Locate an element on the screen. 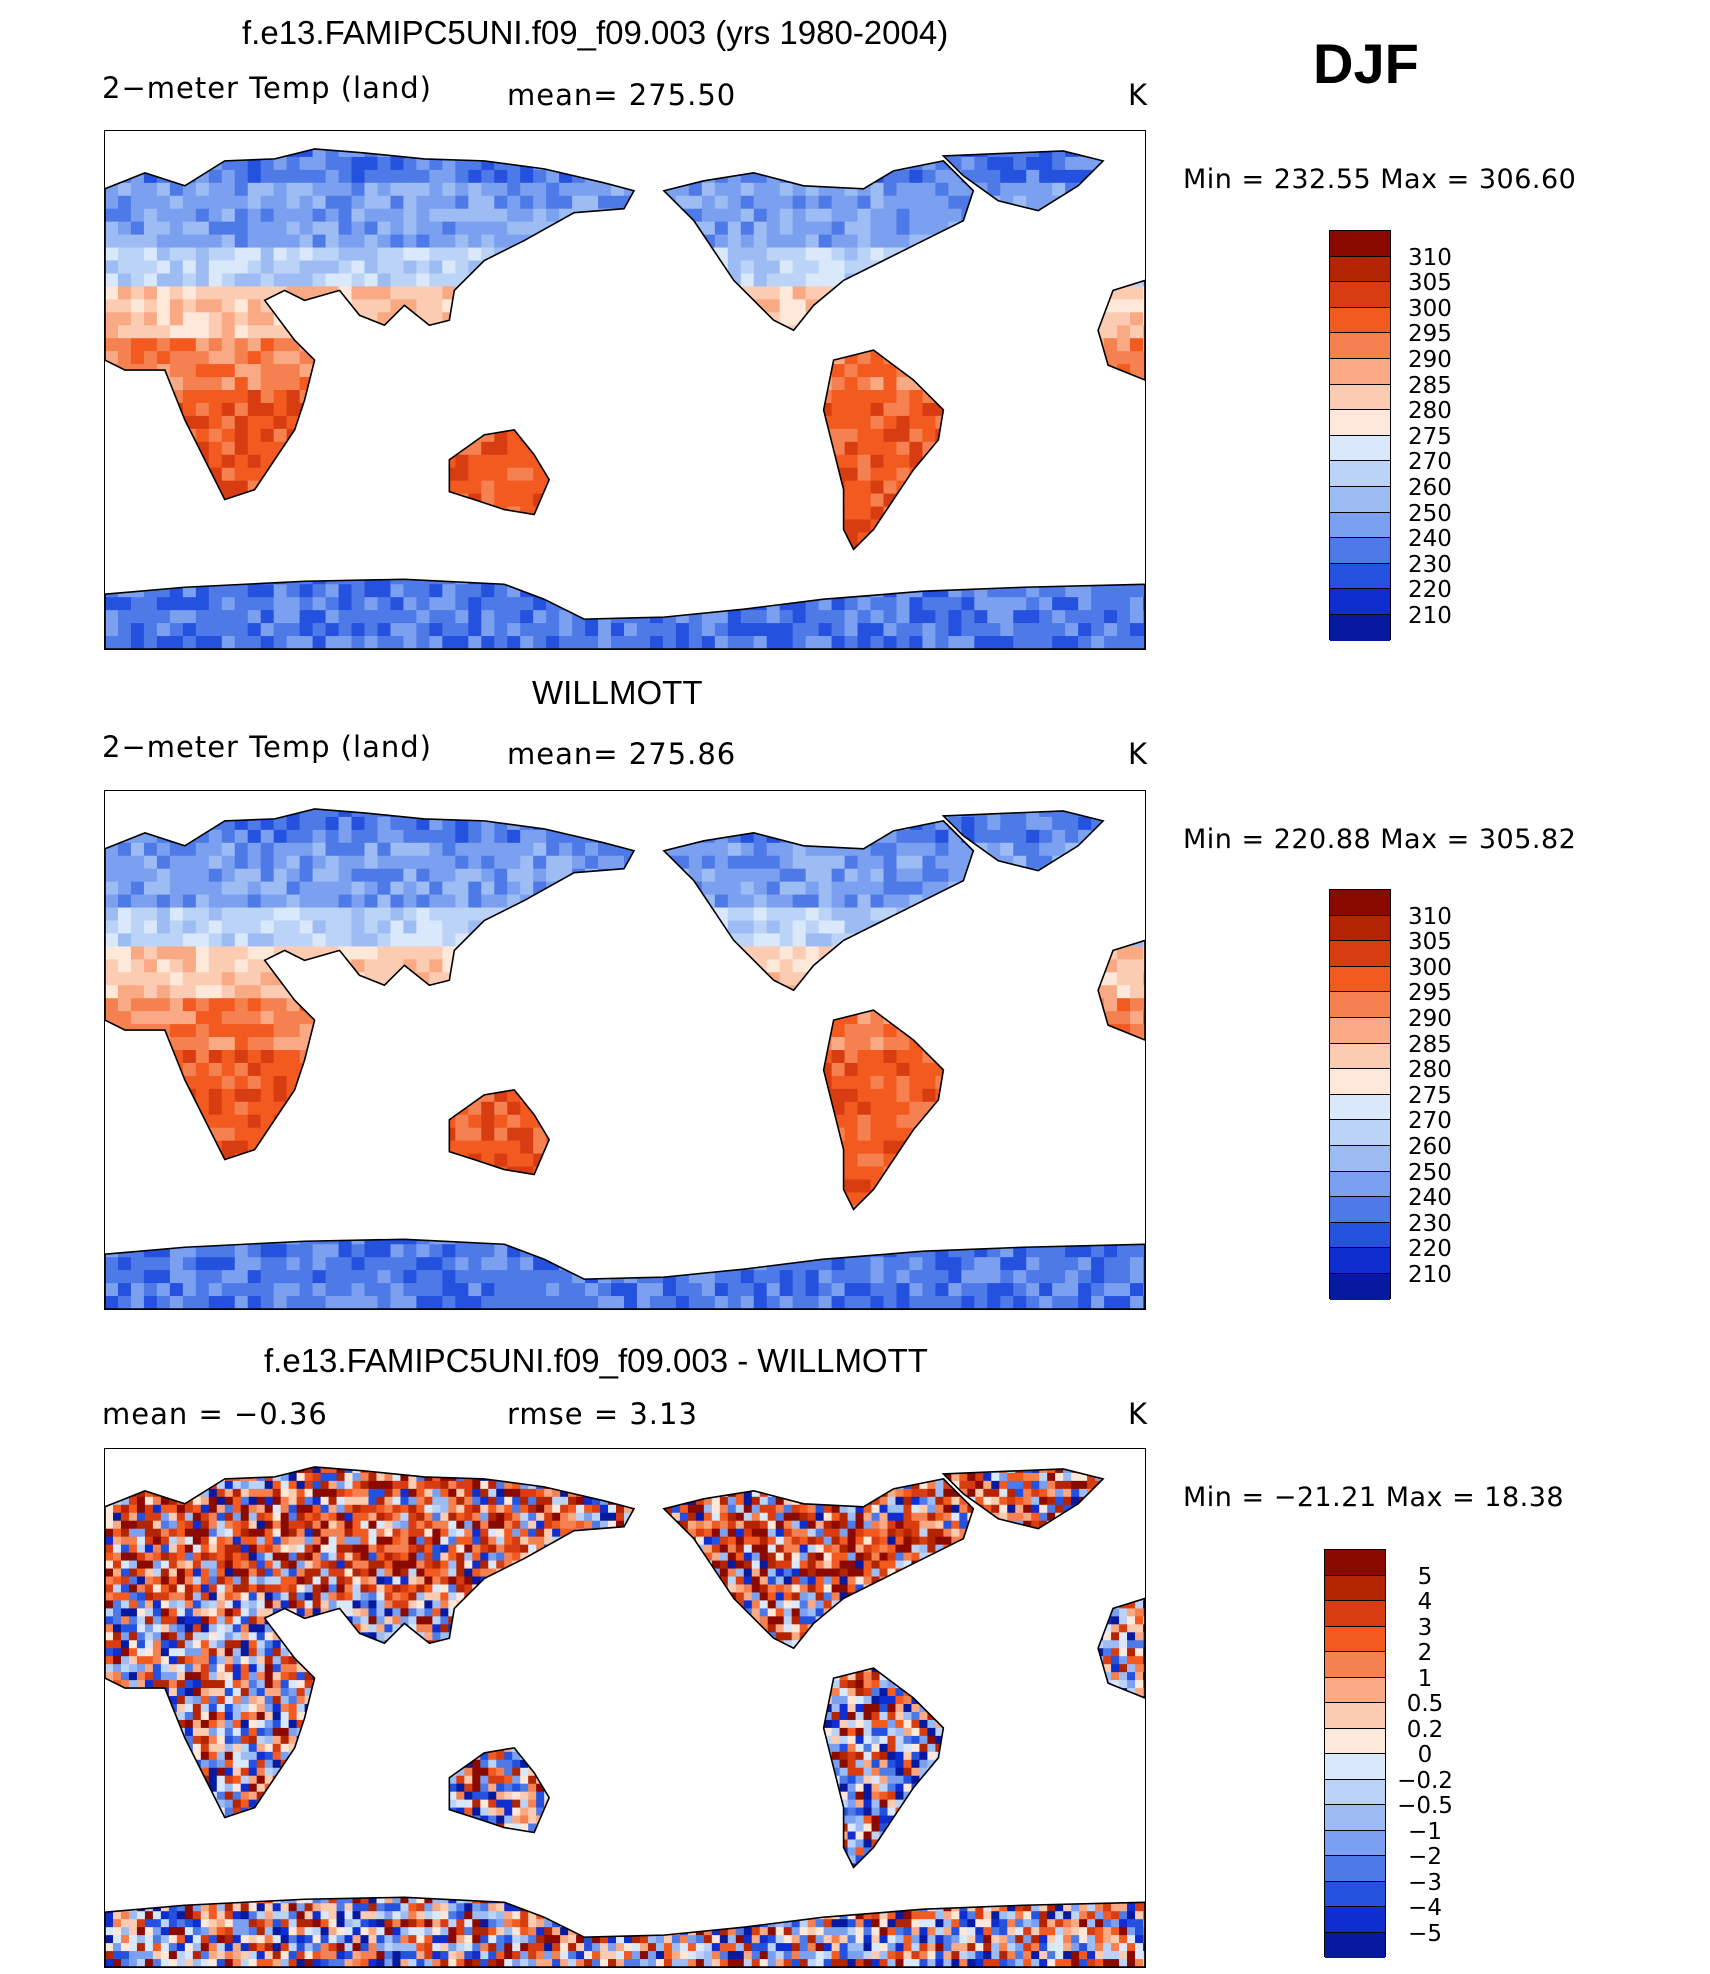  colorbar-tick-label: 3 is located at coordinates (1425, 1627).